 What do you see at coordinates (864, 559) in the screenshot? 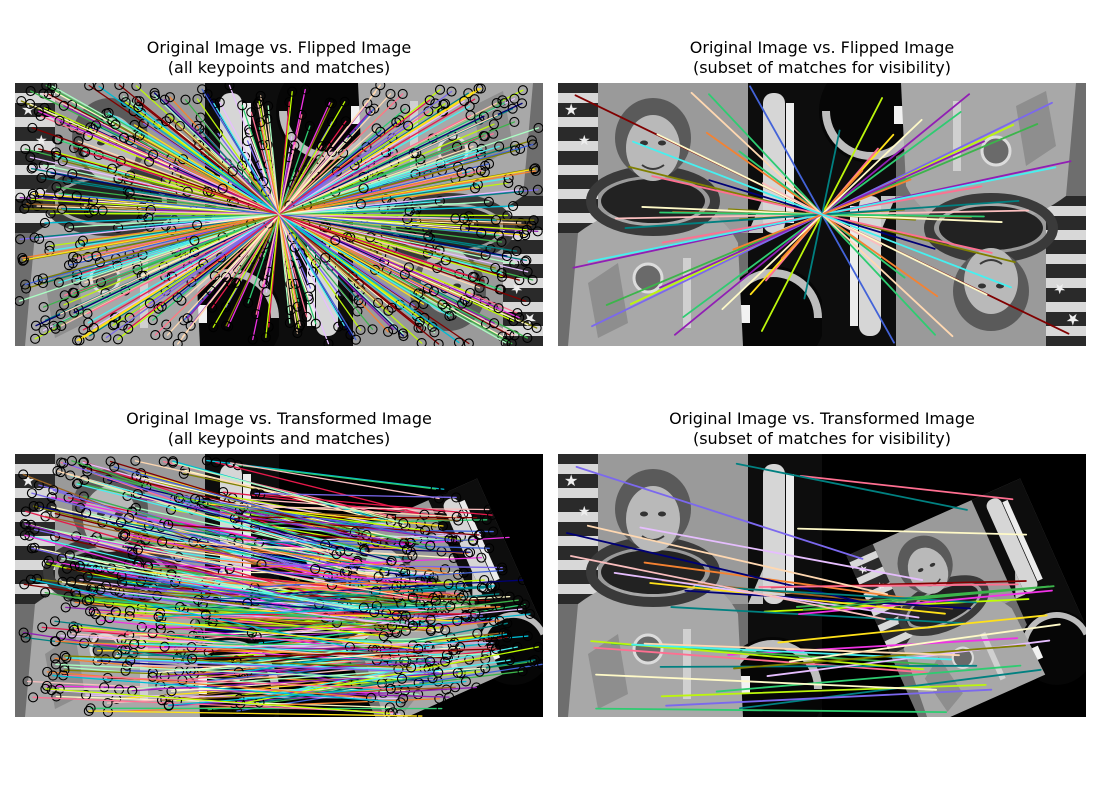
I see `flag-stripe` at bounding box center [864, 559].